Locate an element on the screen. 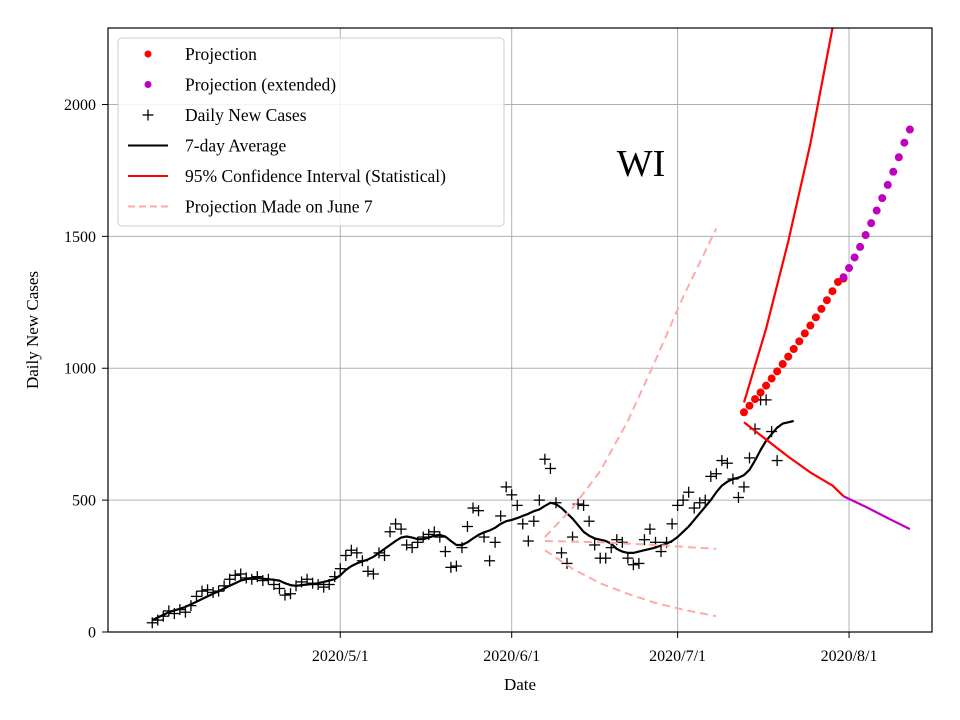 The image size is (960, 720). projection-made-on-june-7-lower-line is located at coordinates (630, 583).